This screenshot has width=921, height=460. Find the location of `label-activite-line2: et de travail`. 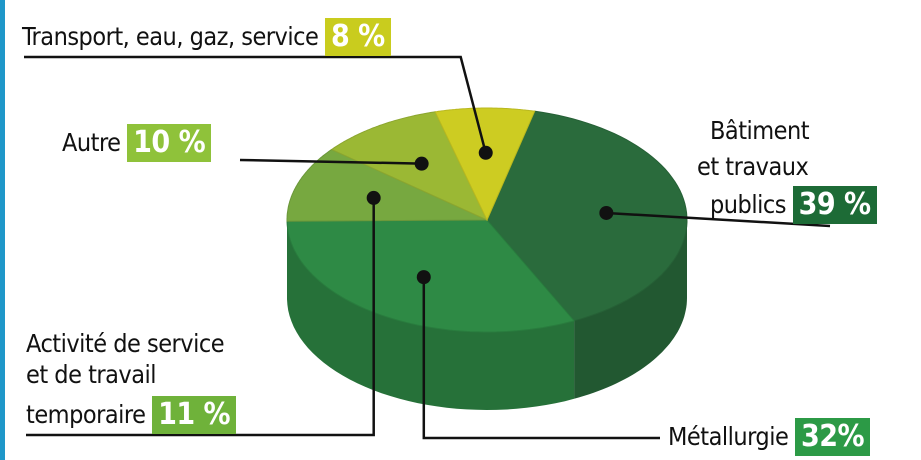

label-activite-line2: et de travail is located at coordinates (91, 374).